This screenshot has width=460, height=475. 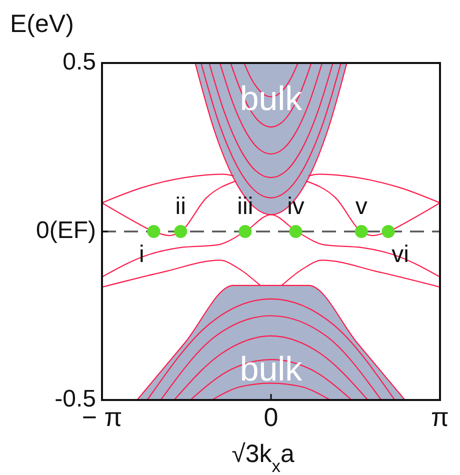 I want to click on annotation: iv, so click(x=295, y=206).